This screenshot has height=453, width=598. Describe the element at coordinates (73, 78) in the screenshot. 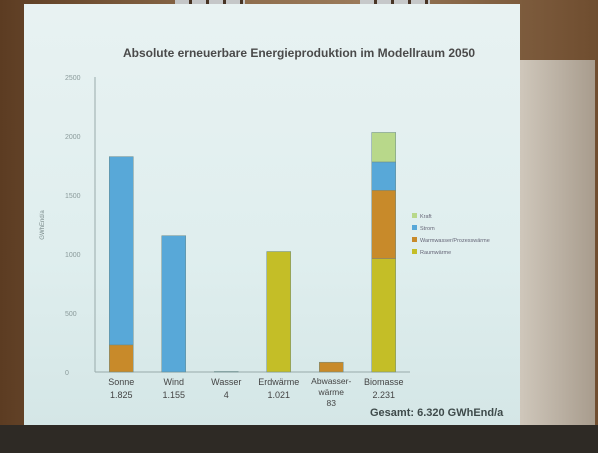

I see `y-tick-label: 2500` at that location.